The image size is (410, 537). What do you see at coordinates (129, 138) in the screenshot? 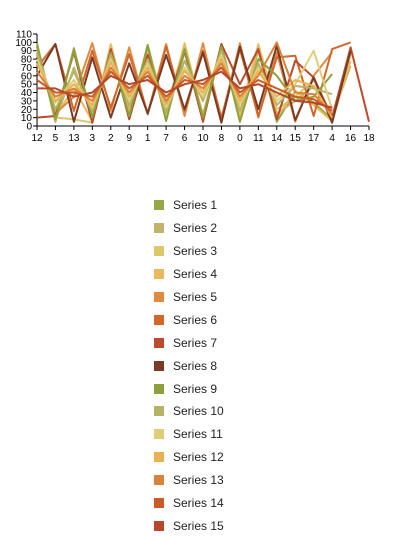
I see `x-tick-label: 9` at bounding box center [129, 138].